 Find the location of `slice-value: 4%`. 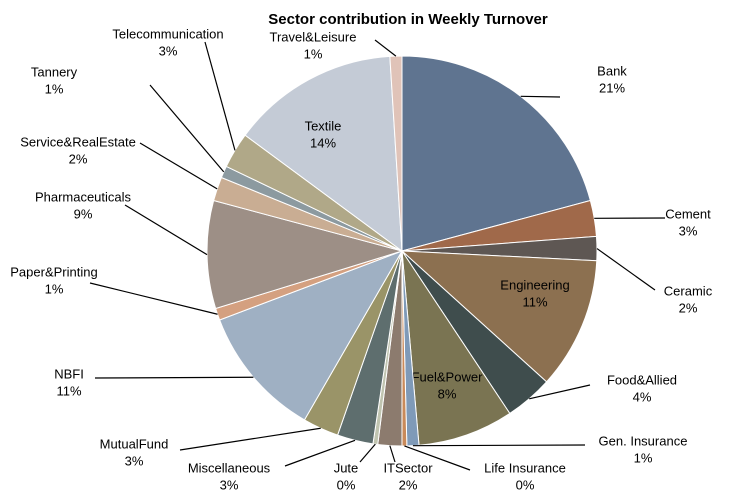

slice-value: 4% is located at coordinates (642, 396).